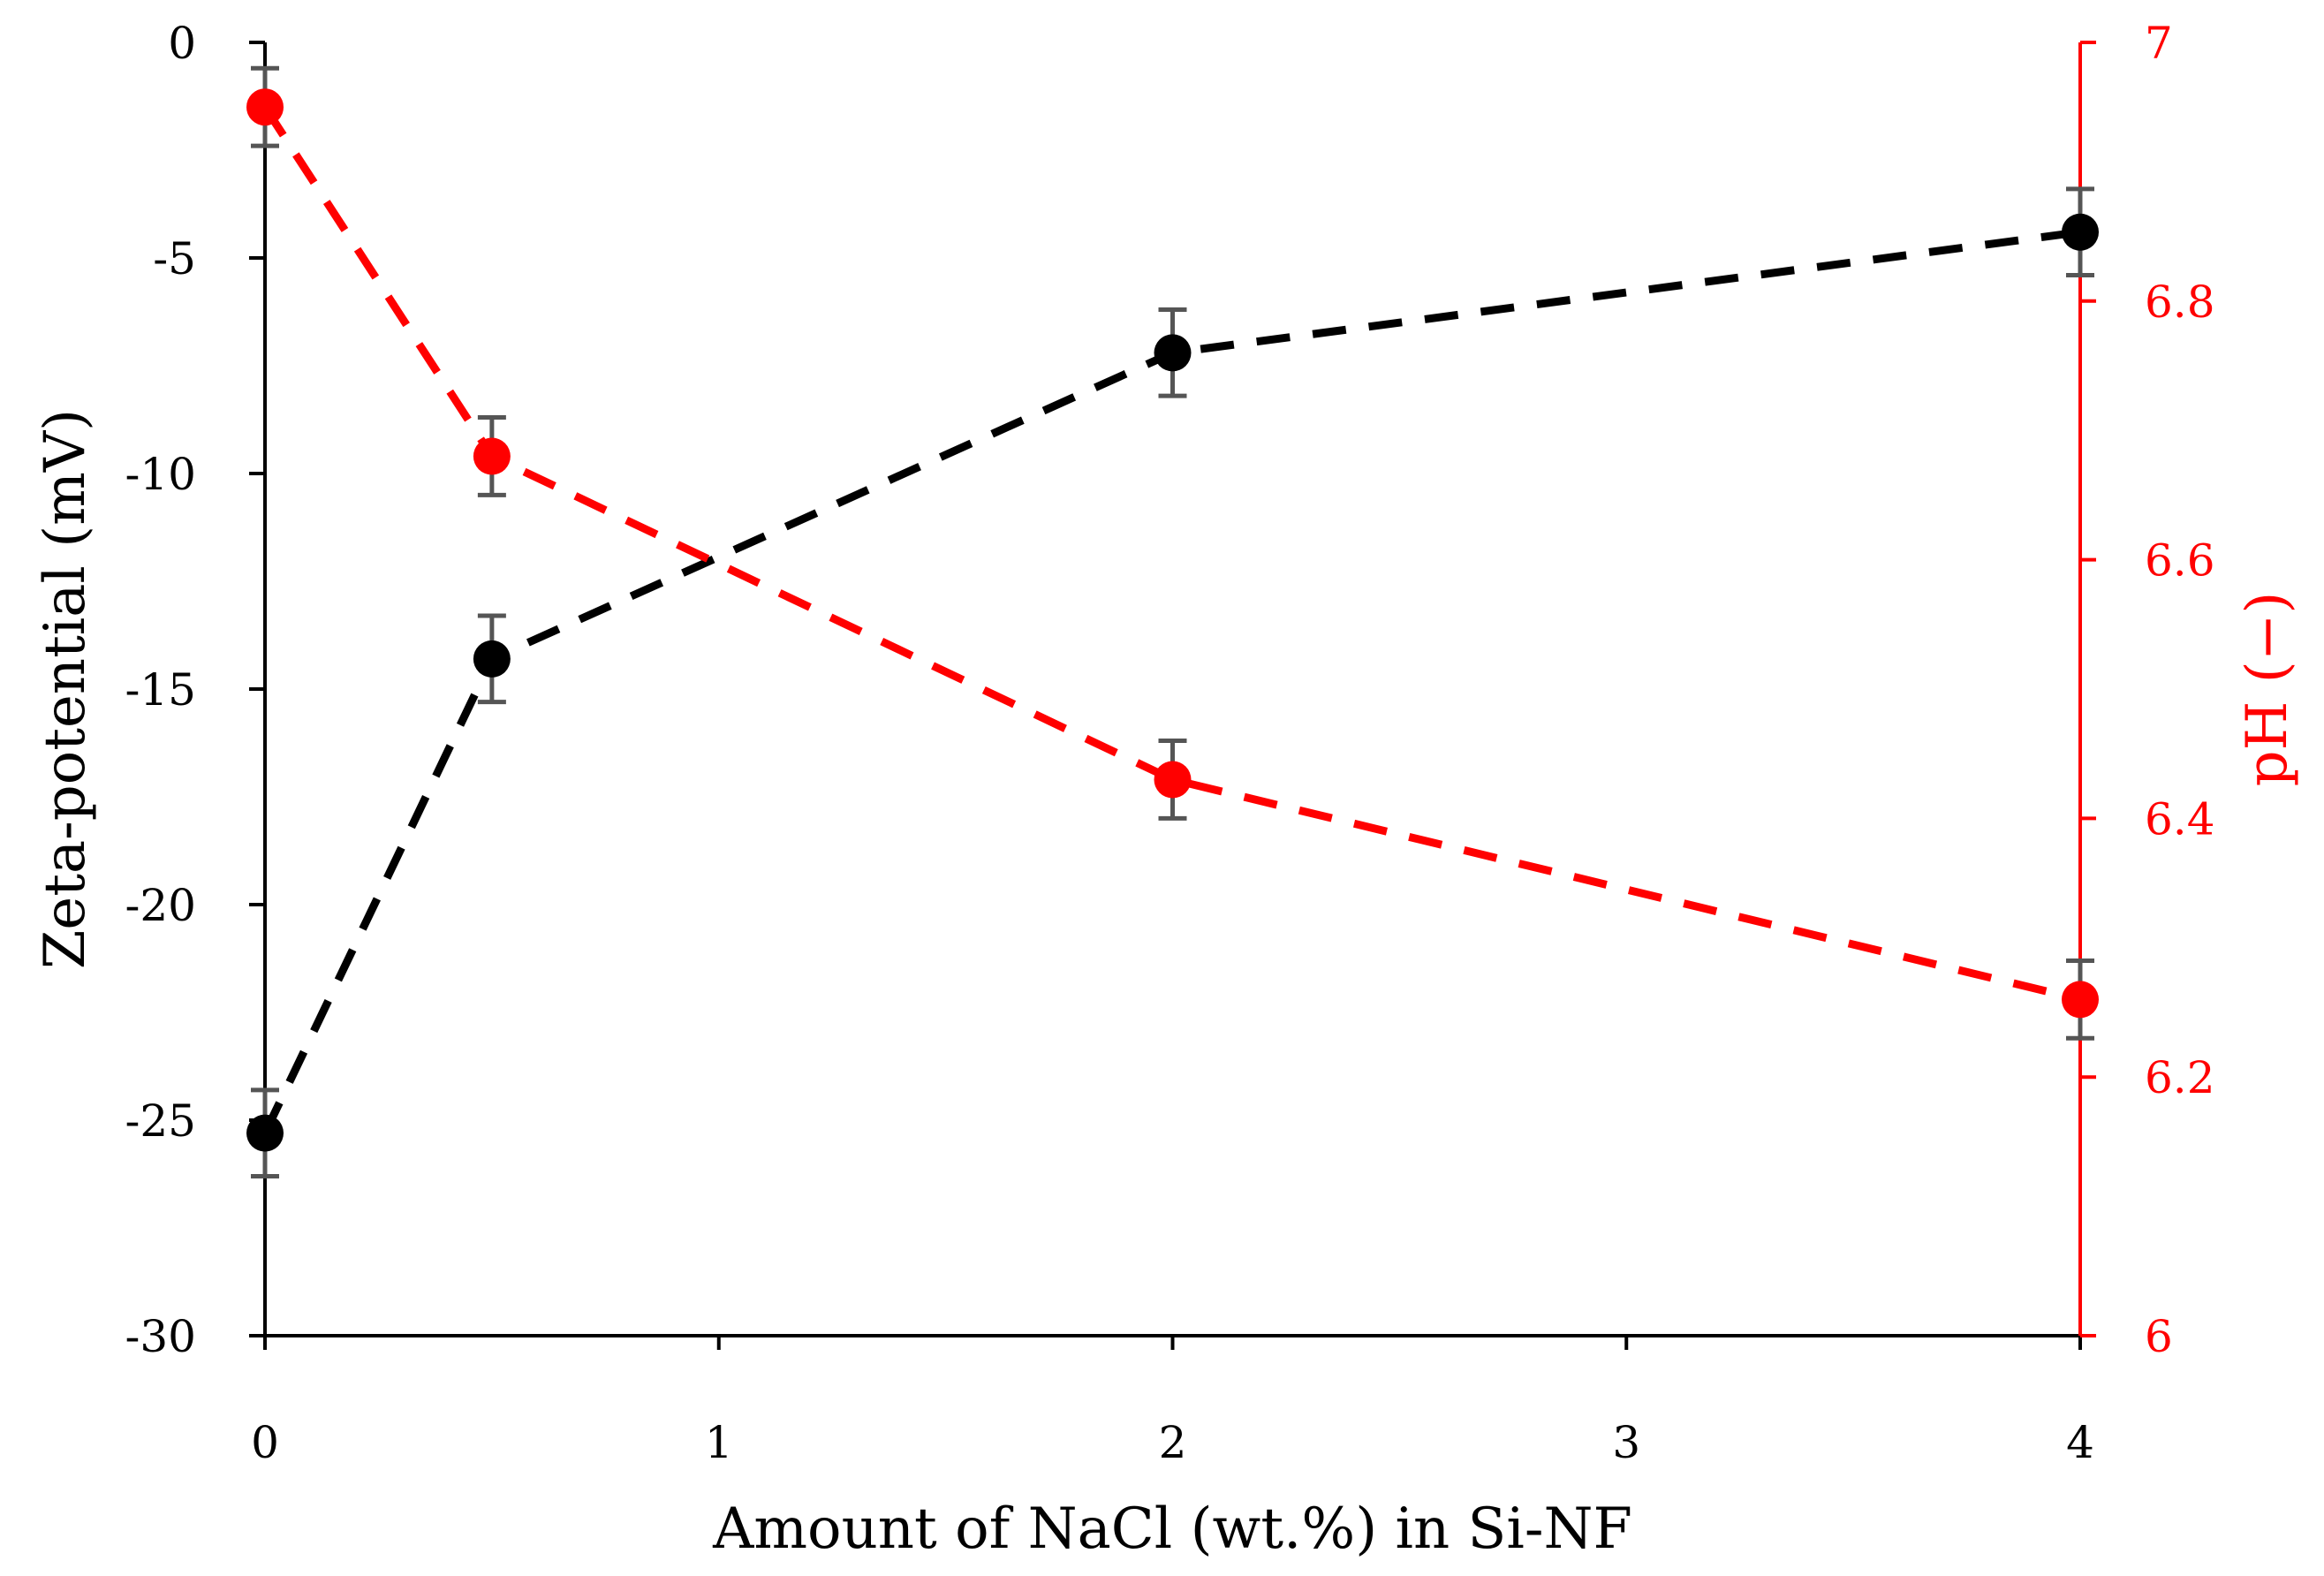 This screenshot has height=1576, width=2324. I want to click on right-y-tick-label: 6.2, so click(2180, 1077).